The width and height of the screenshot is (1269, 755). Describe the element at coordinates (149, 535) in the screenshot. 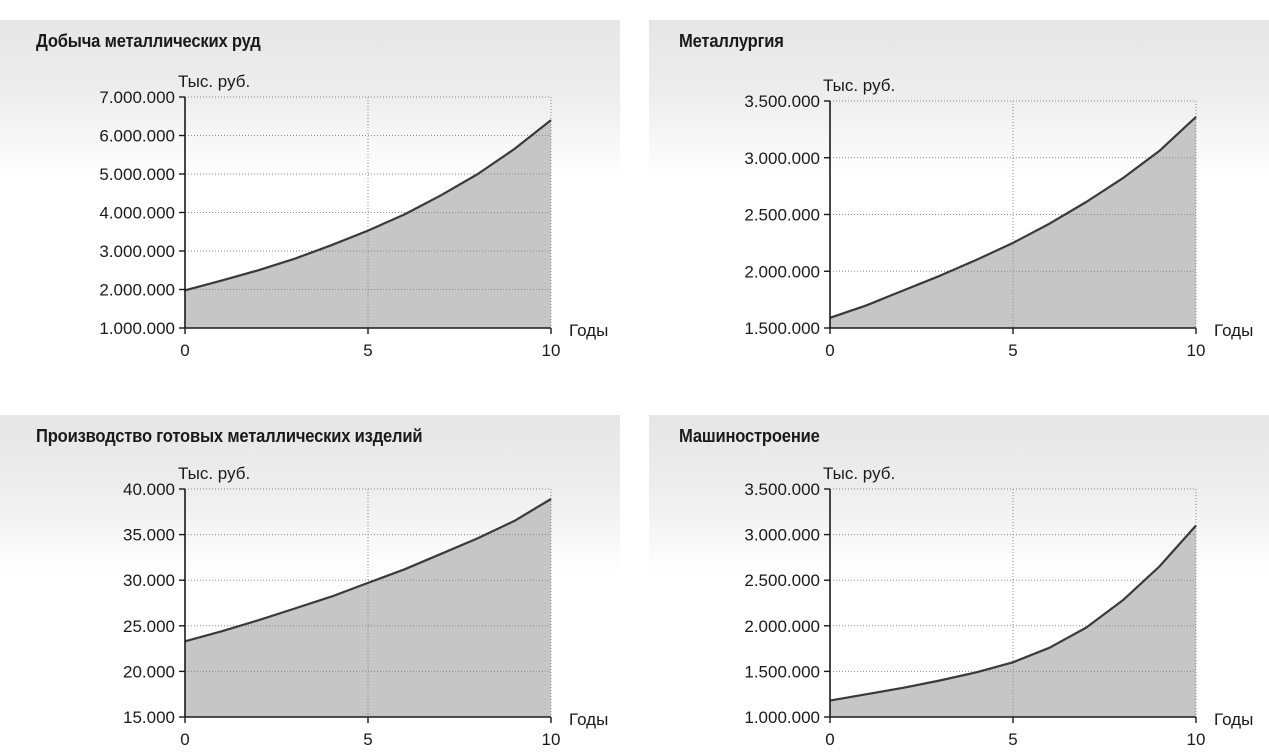

I see `y-tick-label: 35.000` at that location.